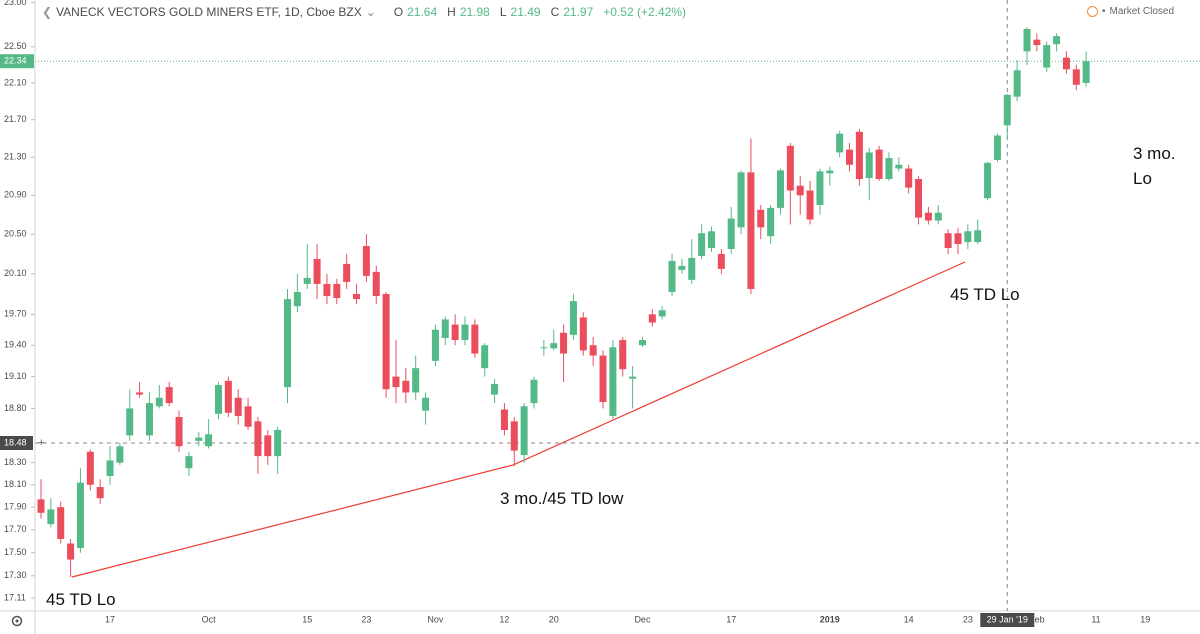  What do you see at coordinates (15, 408) in the screenshot?
I see `y-tick-label: 18.80` at bounding box center [15, 408].